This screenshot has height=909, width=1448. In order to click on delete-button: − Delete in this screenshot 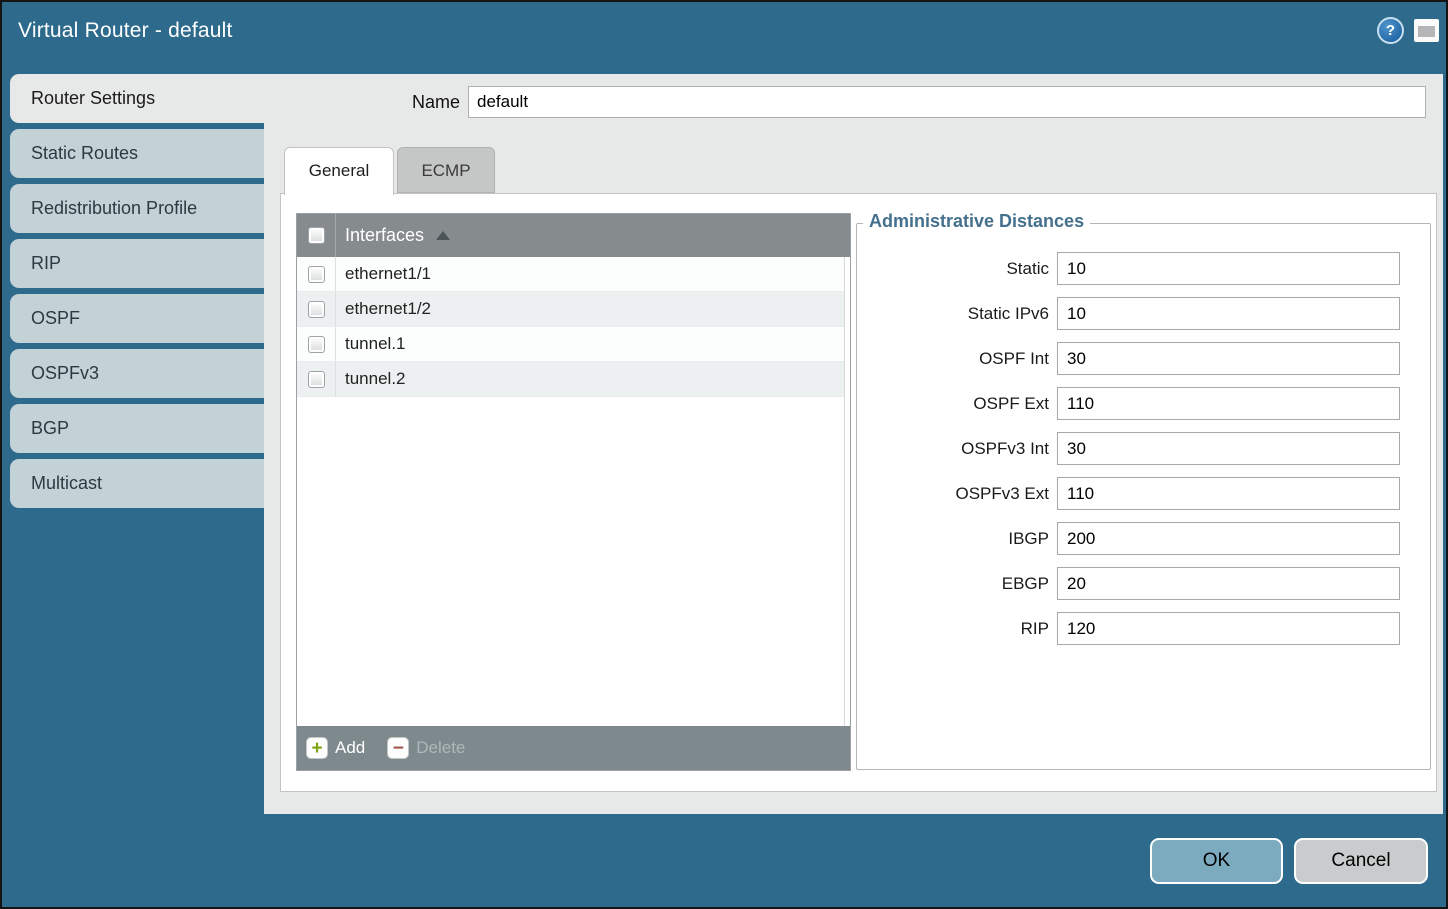, I will do `click(426, 748)`.